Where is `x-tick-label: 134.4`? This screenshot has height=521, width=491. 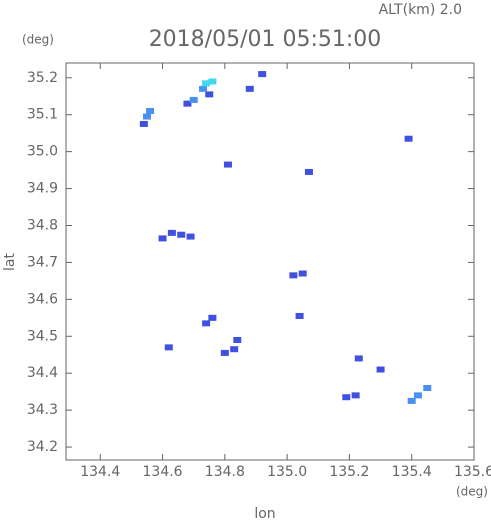
x-tick-label: 134.4 is located at coordinates (100, 472).